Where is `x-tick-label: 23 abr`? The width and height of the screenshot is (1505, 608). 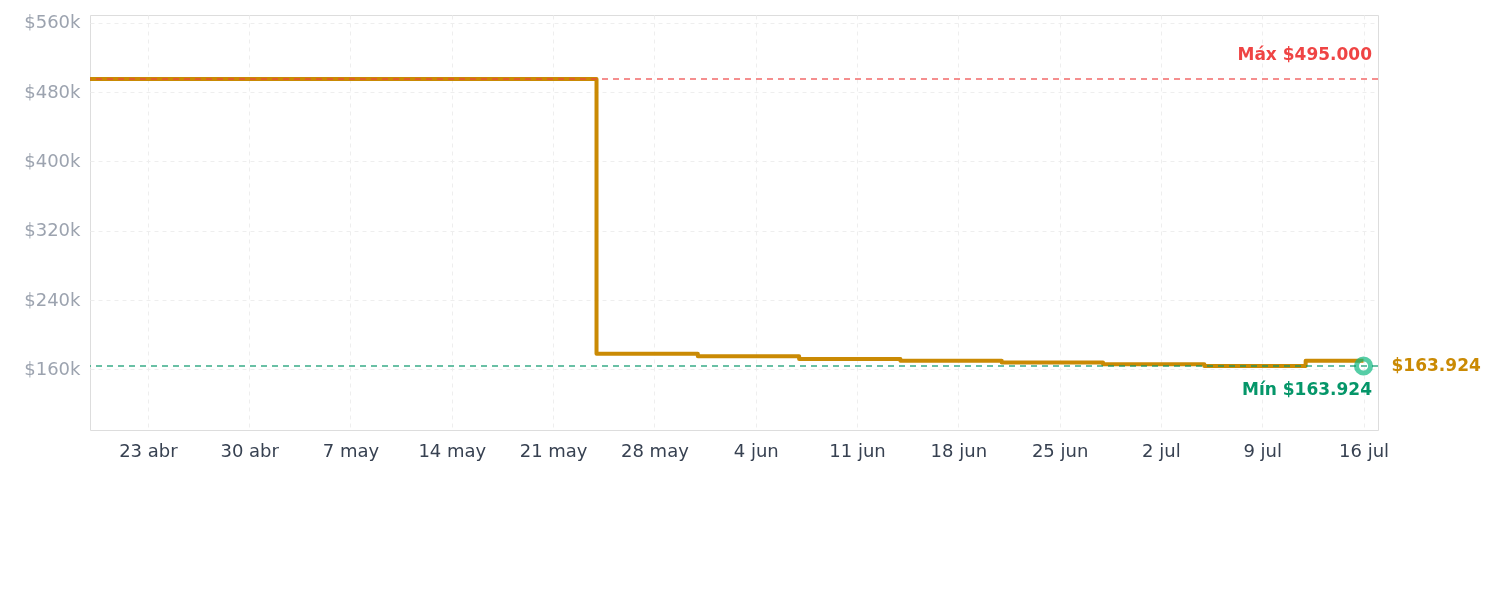
x-tick-label: 23 abr is located at coordinates (149, 450).